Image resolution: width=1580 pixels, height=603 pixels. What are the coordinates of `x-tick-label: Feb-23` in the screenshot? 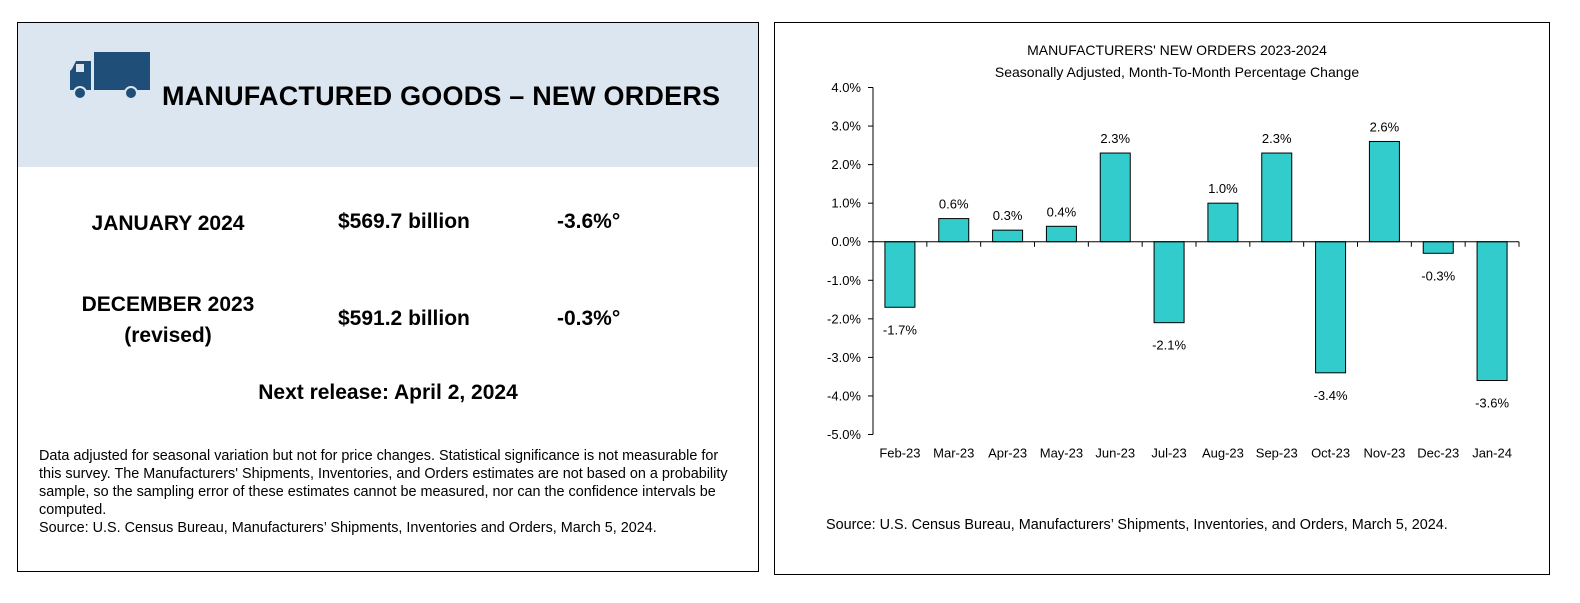 It's located at (899, 453).